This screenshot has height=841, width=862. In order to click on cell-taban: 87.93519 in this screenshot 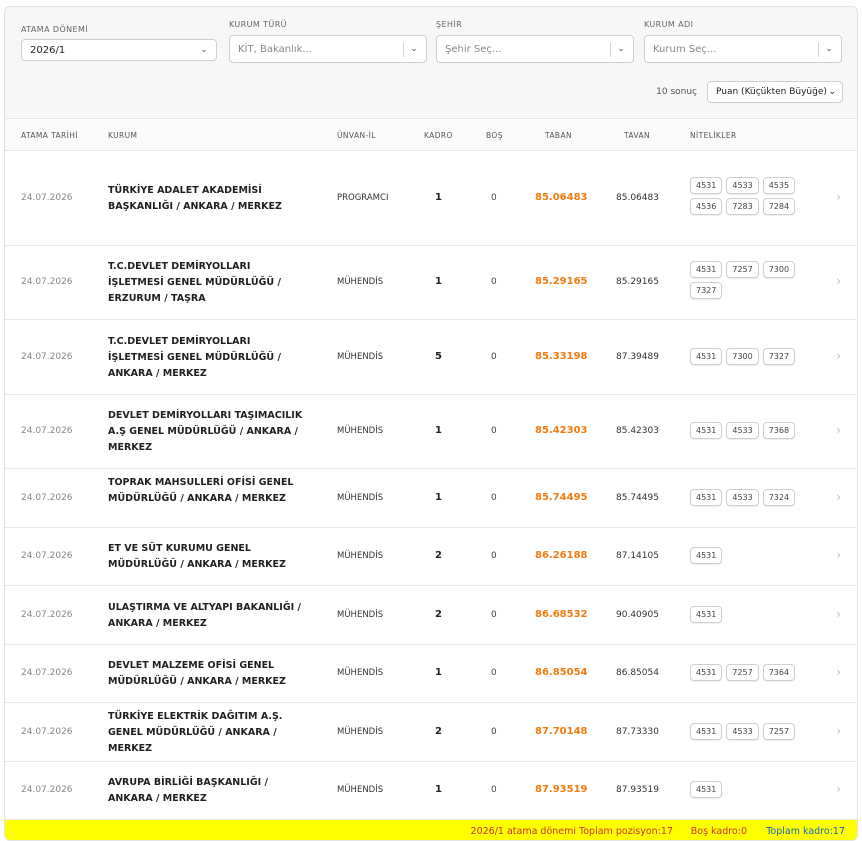, I will do `click(561, 789)`.